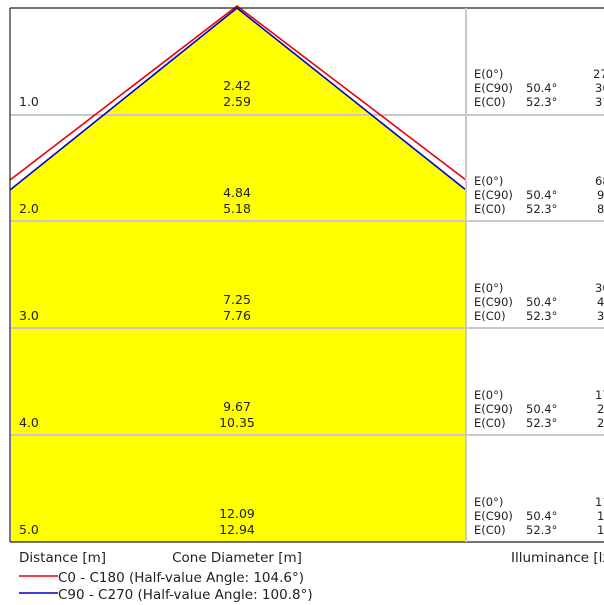 This screenshot has width=604, height=605. Describe the element at coordinates (237, 422) in the screenshot. I see `cone-diameter-c90: 10.35` at that location.